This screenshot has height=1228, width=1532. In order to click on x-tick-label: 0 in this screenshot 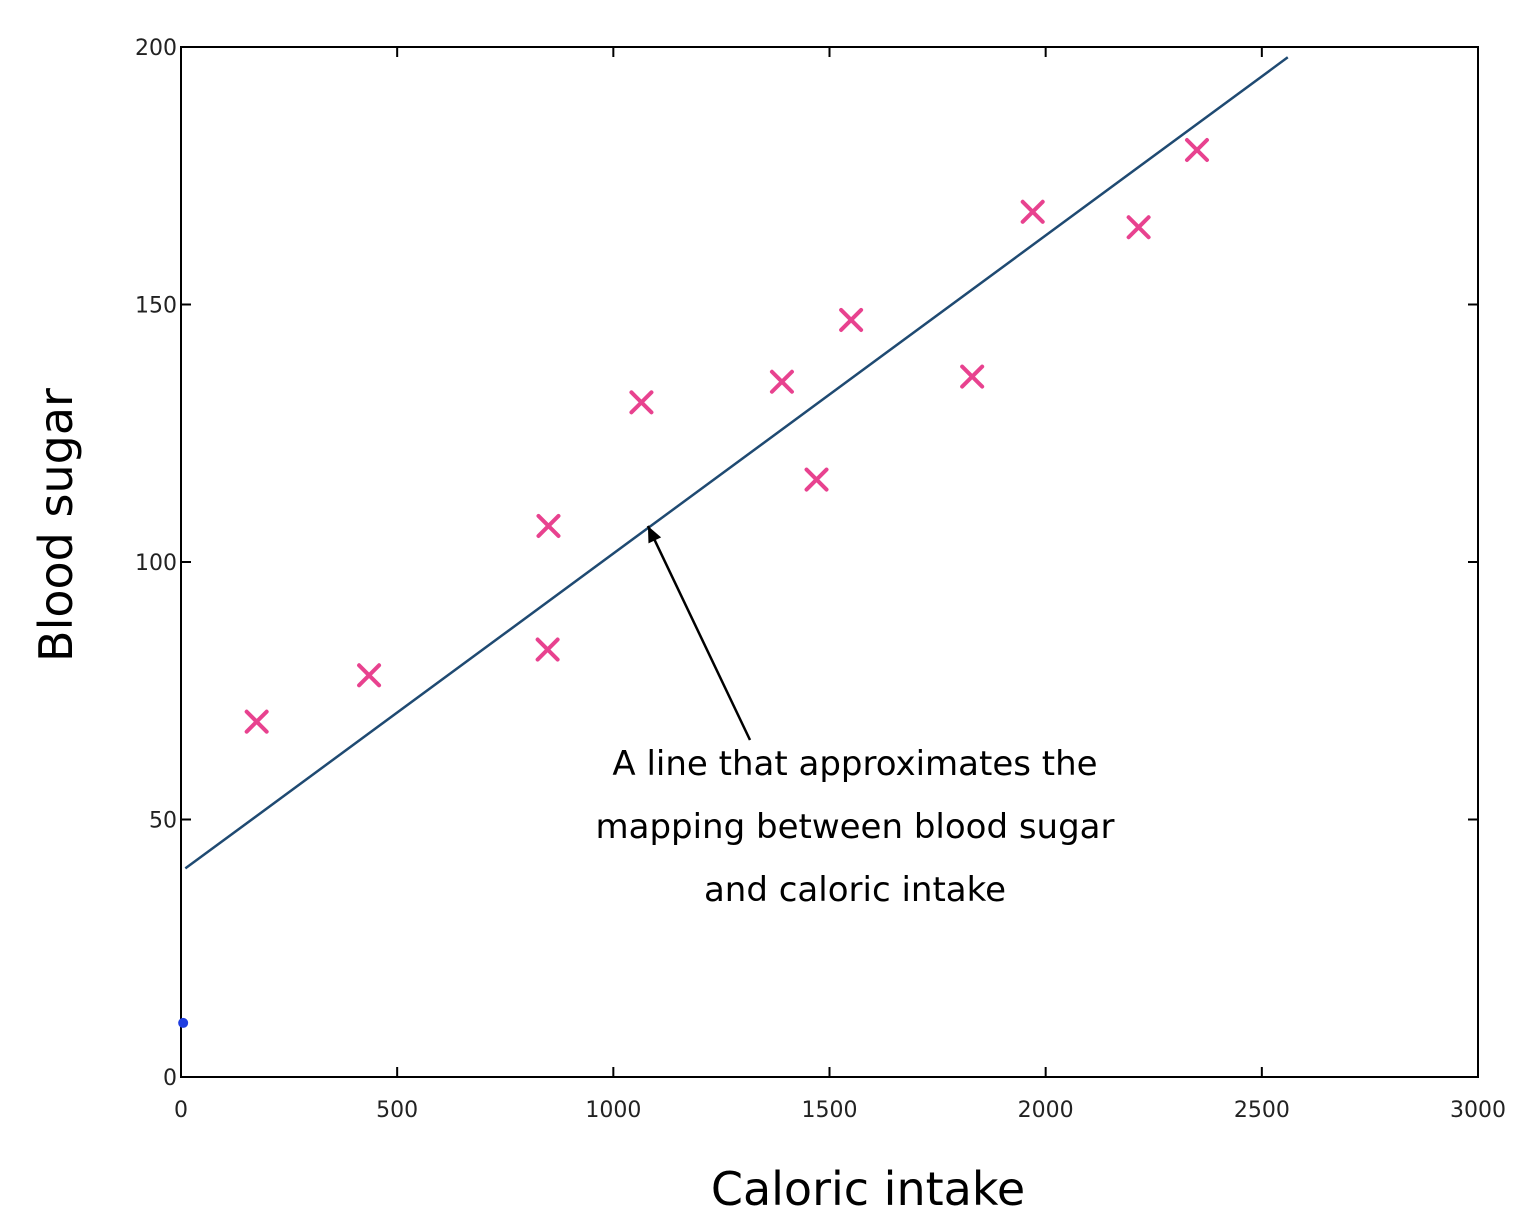, I will do `click(181, 1110)`.